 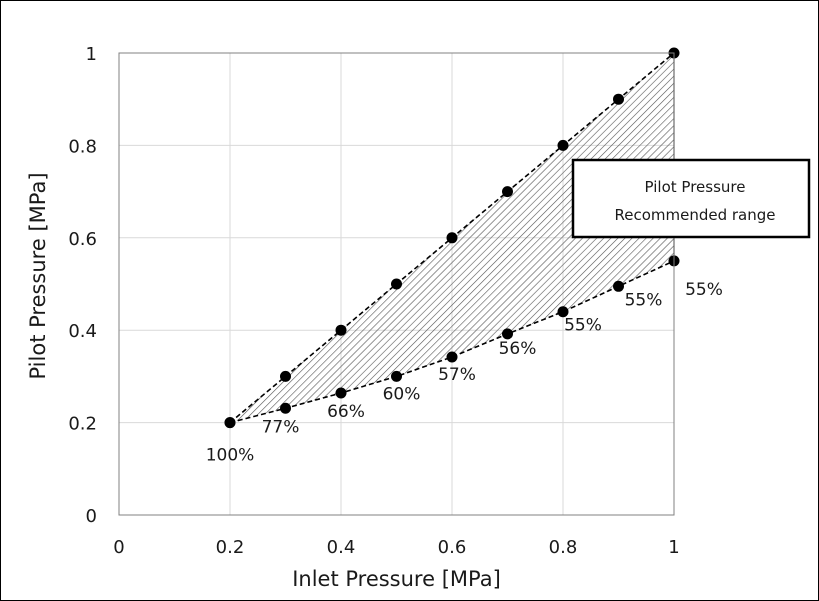 I want to click on legend-line-1: Pilot Pressure, so click(x=695, y=187).